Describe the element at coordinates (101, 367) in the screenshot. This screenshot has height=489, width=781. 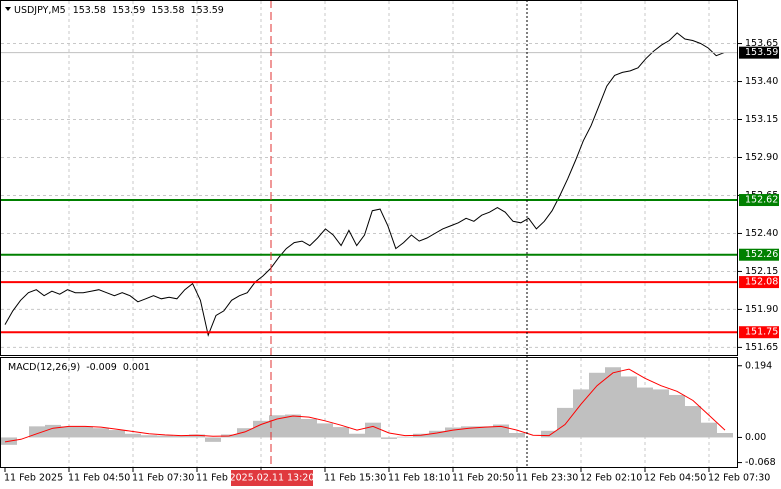
I see `macd-main: -0.009` at that location.